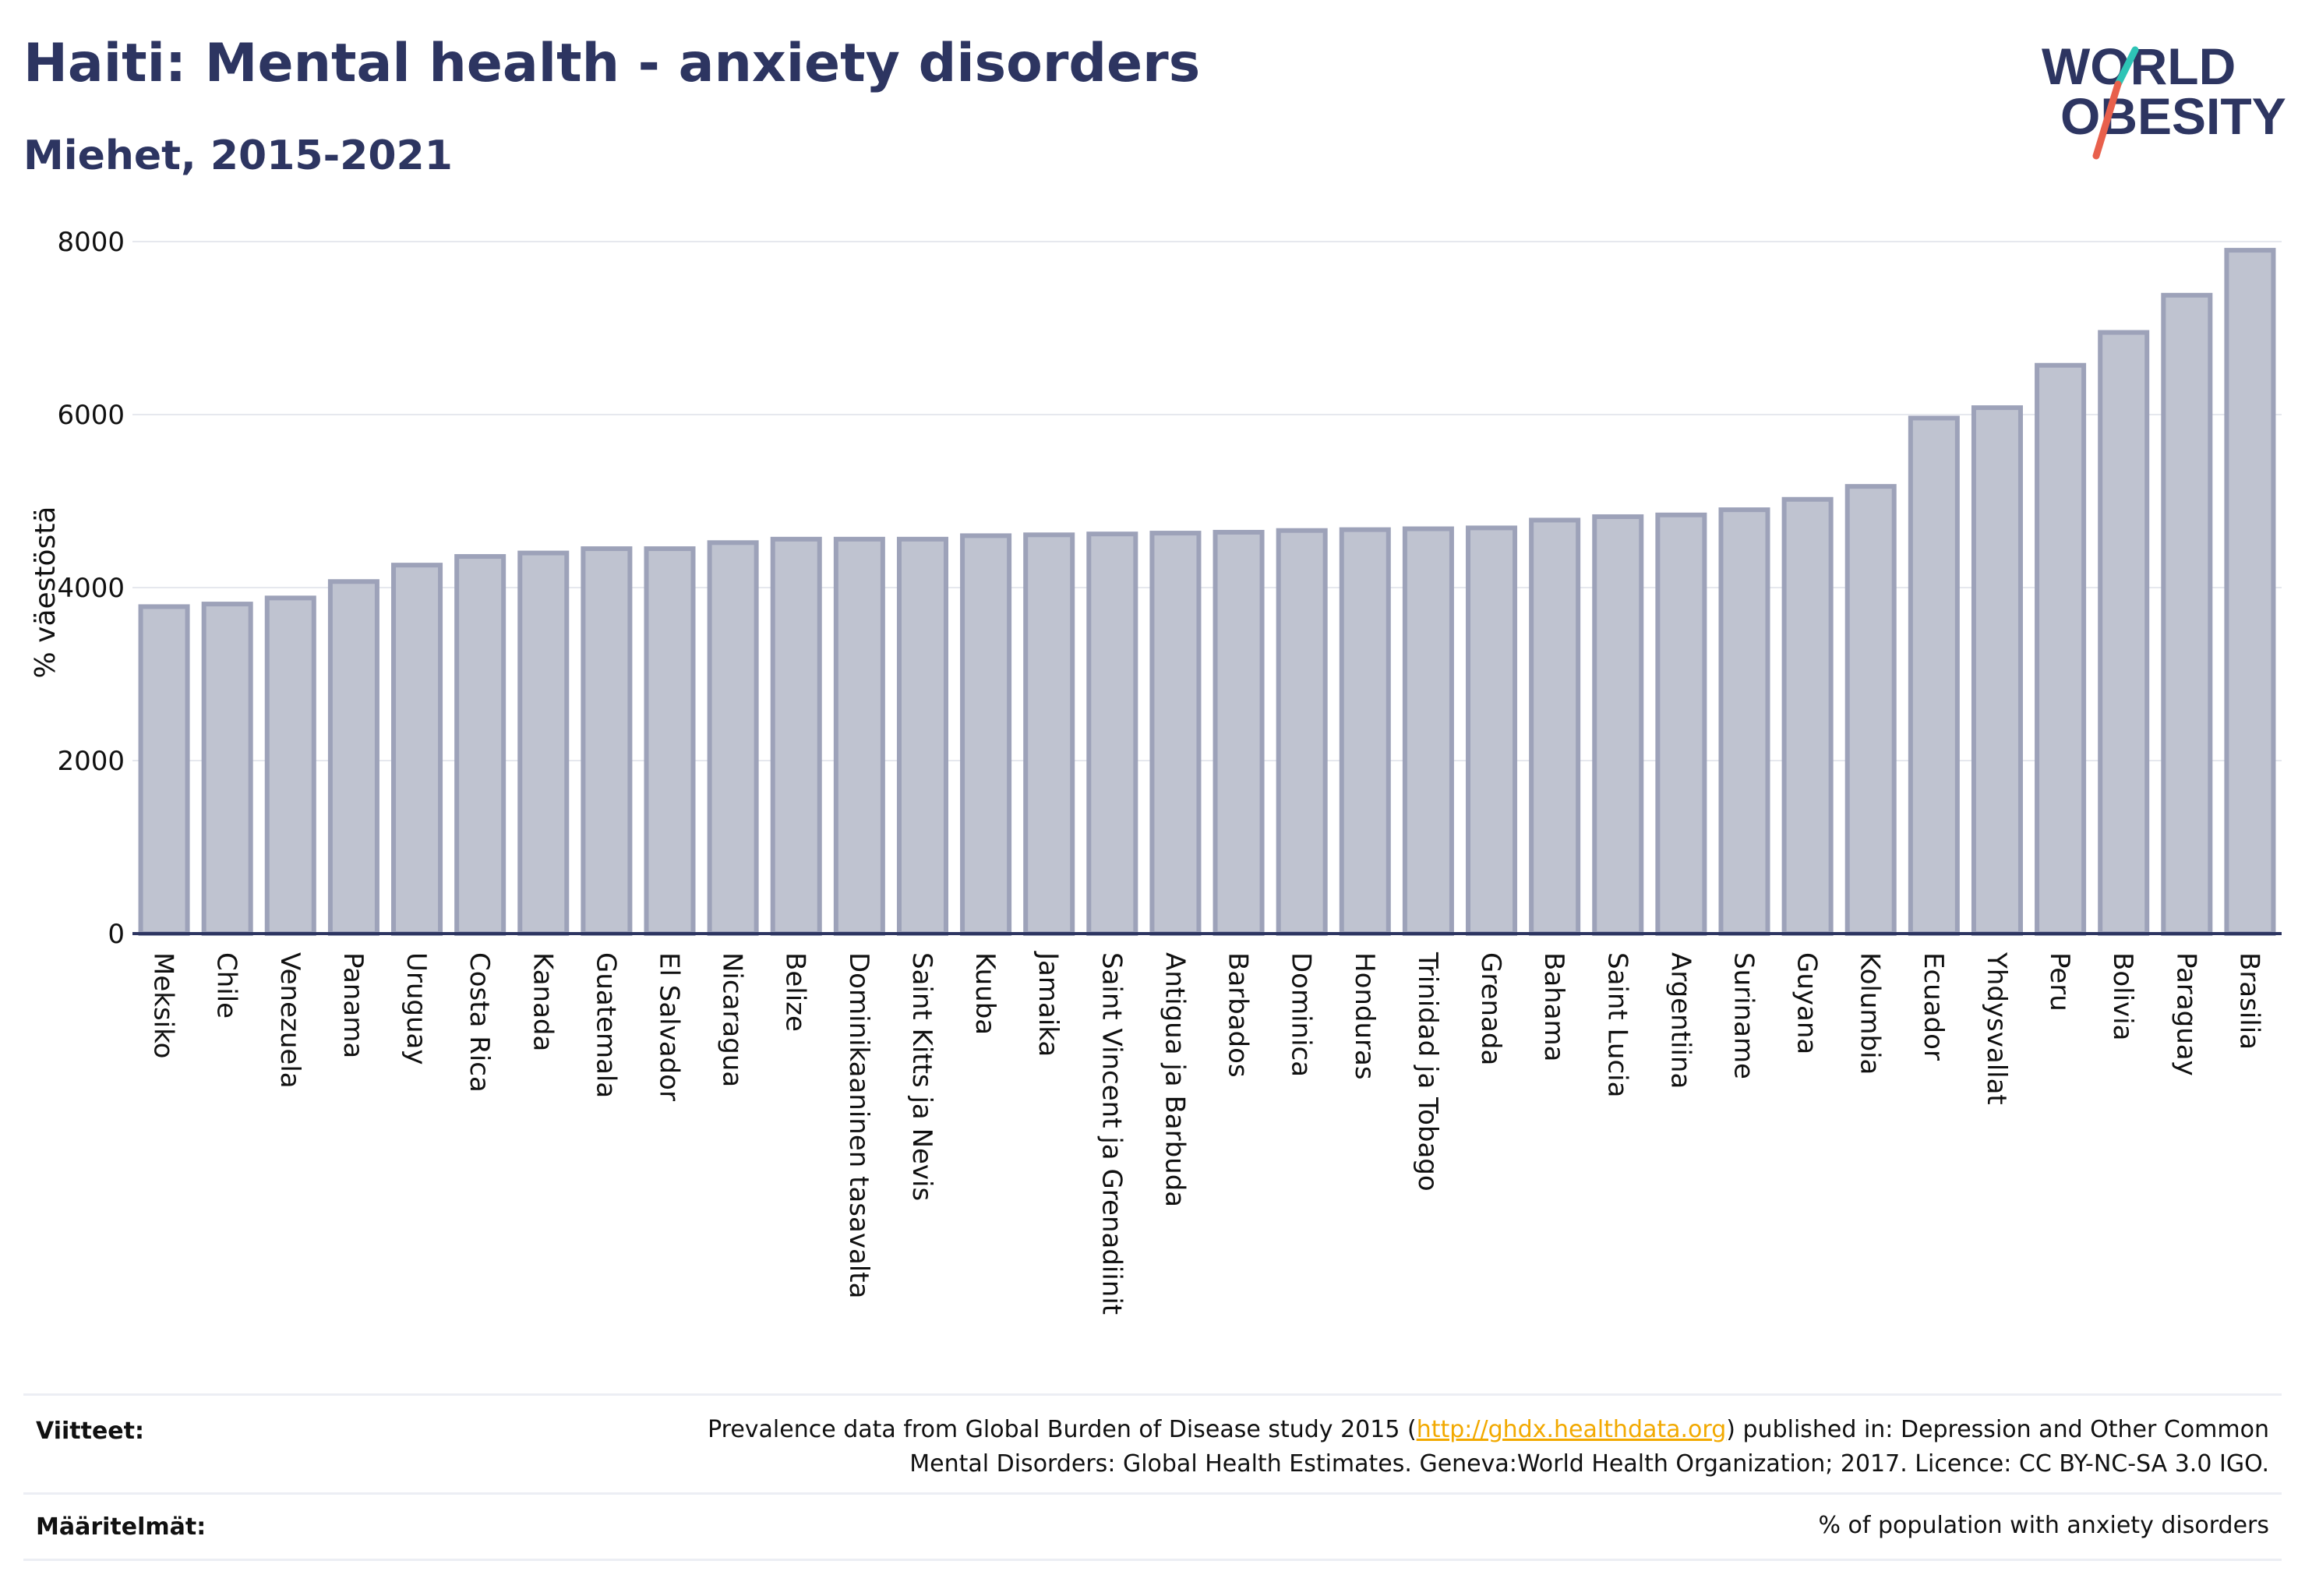 The image size is (2305, 1596). What do you see at coordinates (1996, 1028) in the screenshot?
I see `x-tick-label: Yhdysvallat` at bounding box center [1996, 1028].